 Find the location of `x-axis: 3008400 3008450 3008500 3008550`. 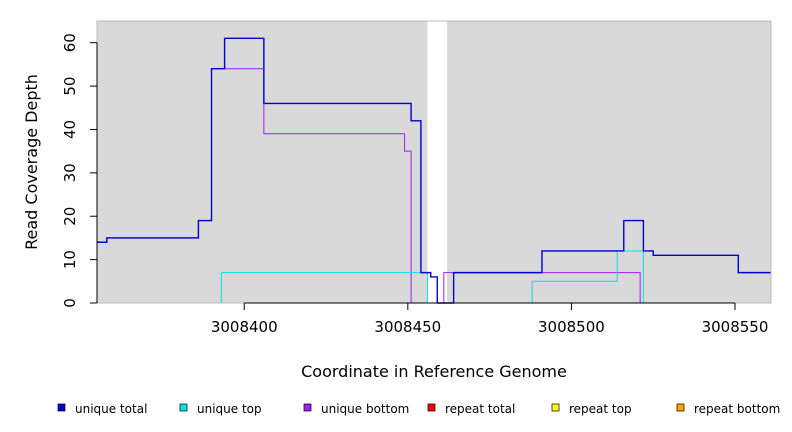

x-axis: 3008400 3008450 3008500 3008550 is located at coordinates (490, 319).